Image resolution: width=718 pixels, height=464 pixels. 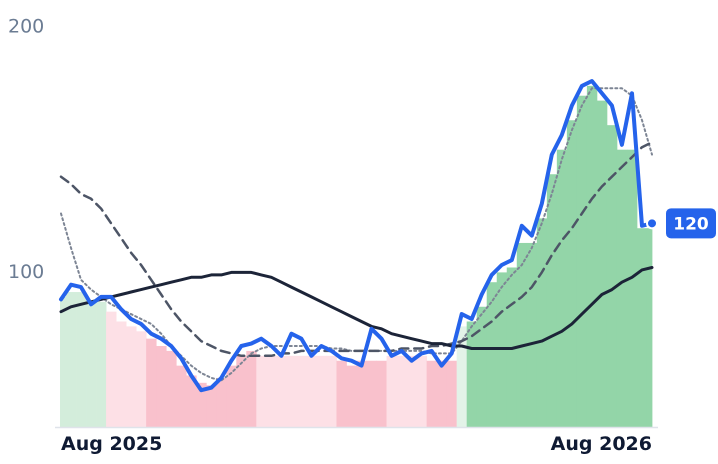 I want to click on y-tick-label: 200, so click(x=26, y=26).